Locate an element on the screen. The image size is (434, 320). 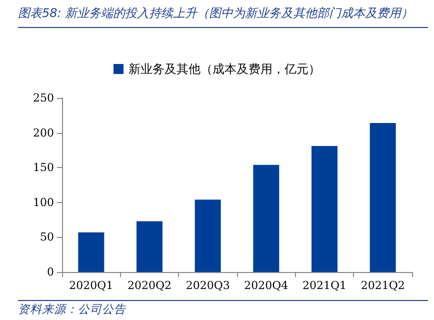
x-tick-label: 2020Q1 is located at coordinates (91, 285).